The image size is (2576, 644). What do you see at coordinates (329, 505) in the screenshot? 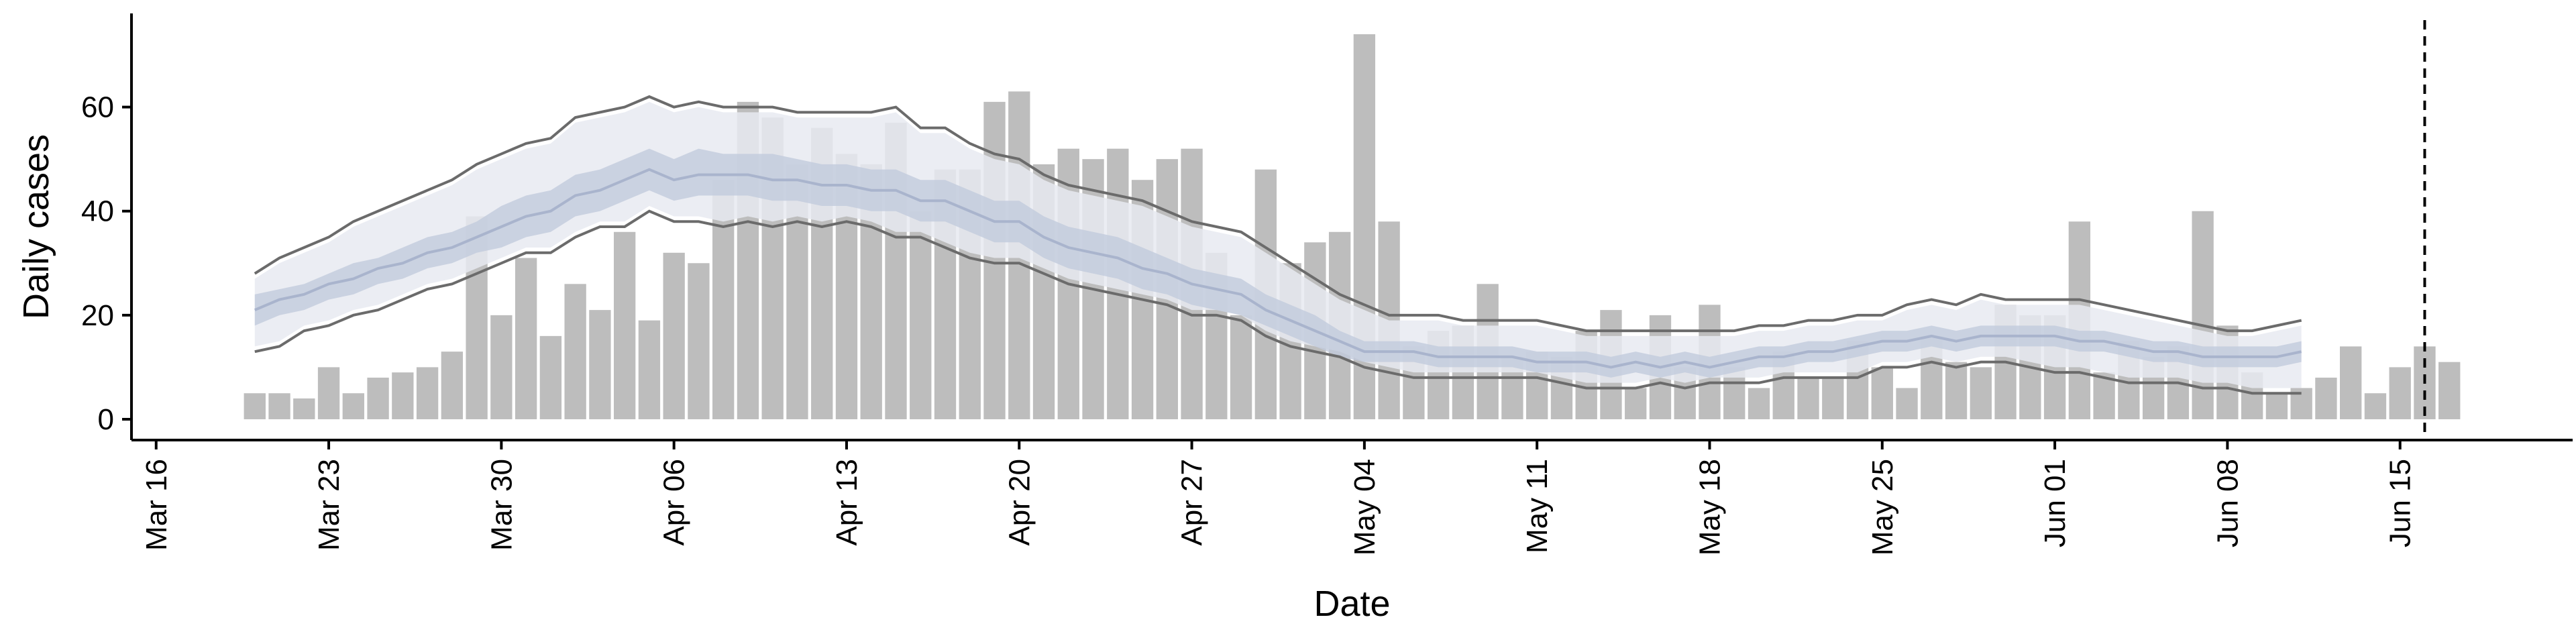
I see `x-tick-label: Mar 23` at bounding box center [329, 505].